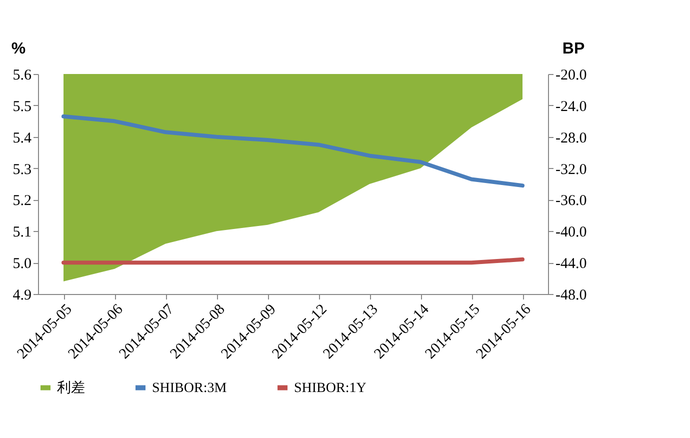  What do you see at coordinates (190, 388) in the screenshot?
I see `legend-label: SHIBOR:3M` at bounding box center [190, 388].